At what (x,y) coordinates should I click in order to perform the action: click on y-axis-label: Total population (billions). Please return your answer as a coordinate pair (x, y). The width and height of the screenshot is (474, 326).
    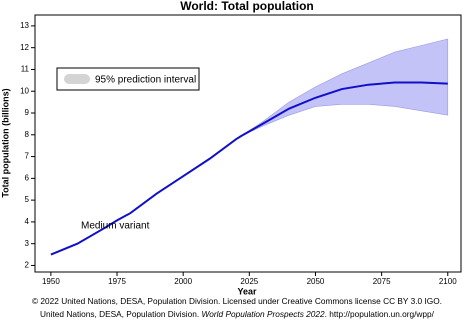
    Looking at the image, I should click on (5, 142).